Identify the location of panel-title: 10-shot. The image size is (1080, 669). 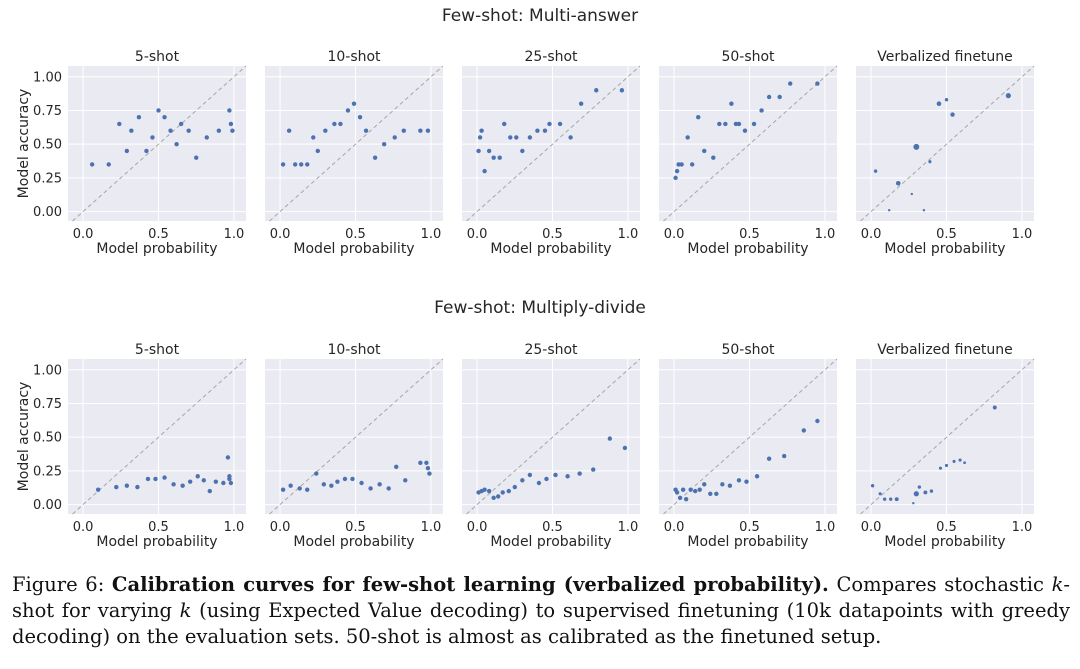
(354, 57).